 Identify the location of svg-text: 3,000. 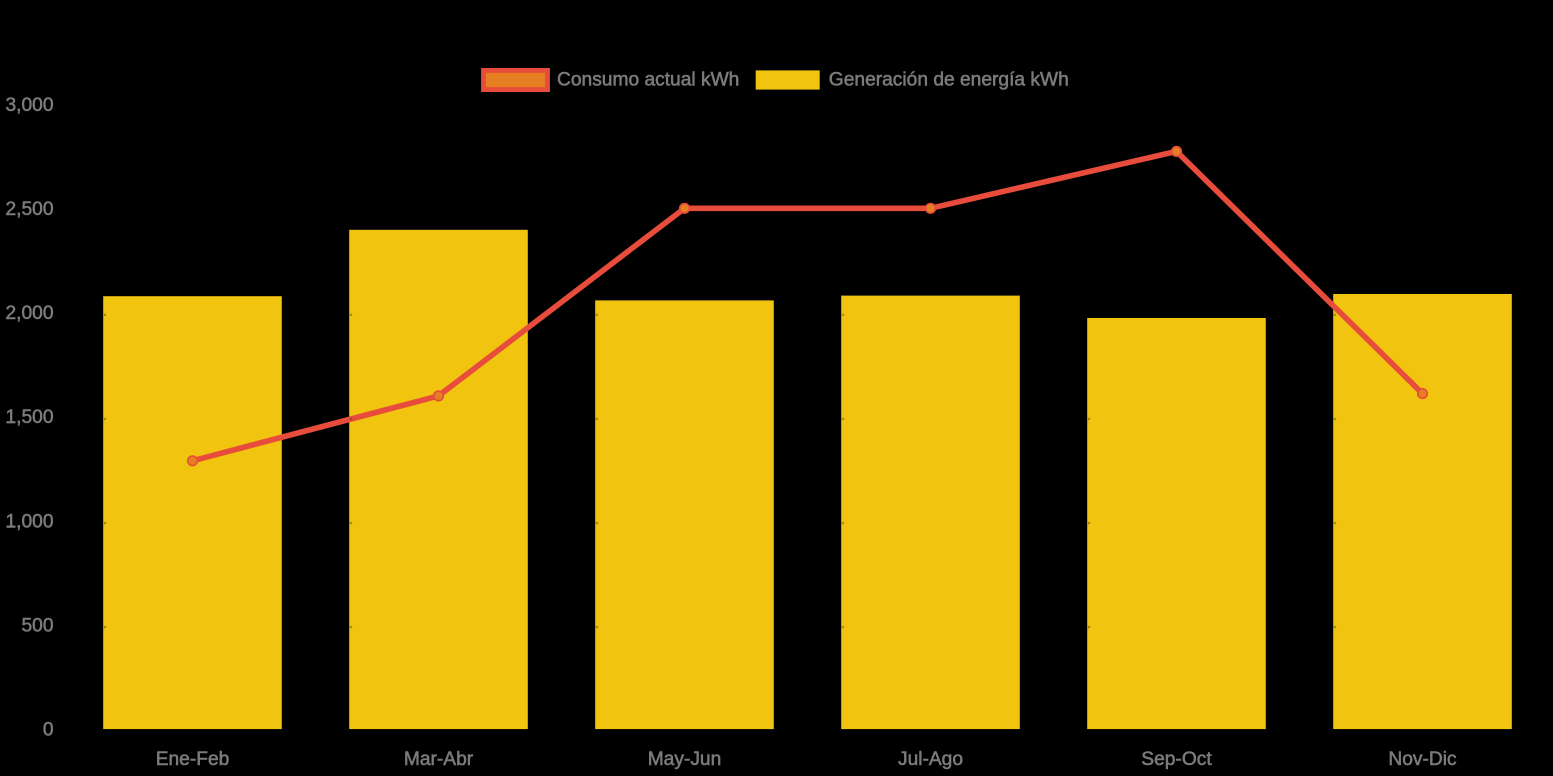
(29, 105).